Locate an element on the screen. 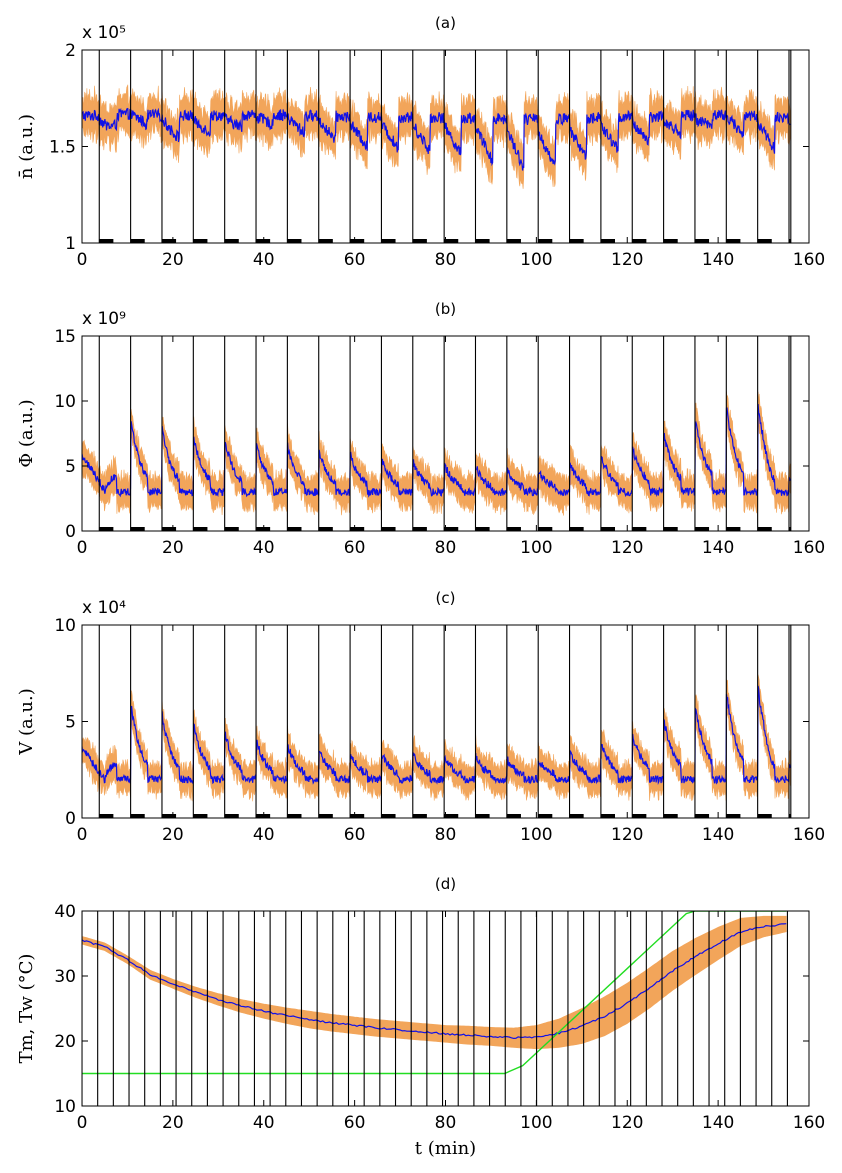 This screenshot has height=1173, width=842. y-tick-label: 20 is located at coordinates (65, 1042).